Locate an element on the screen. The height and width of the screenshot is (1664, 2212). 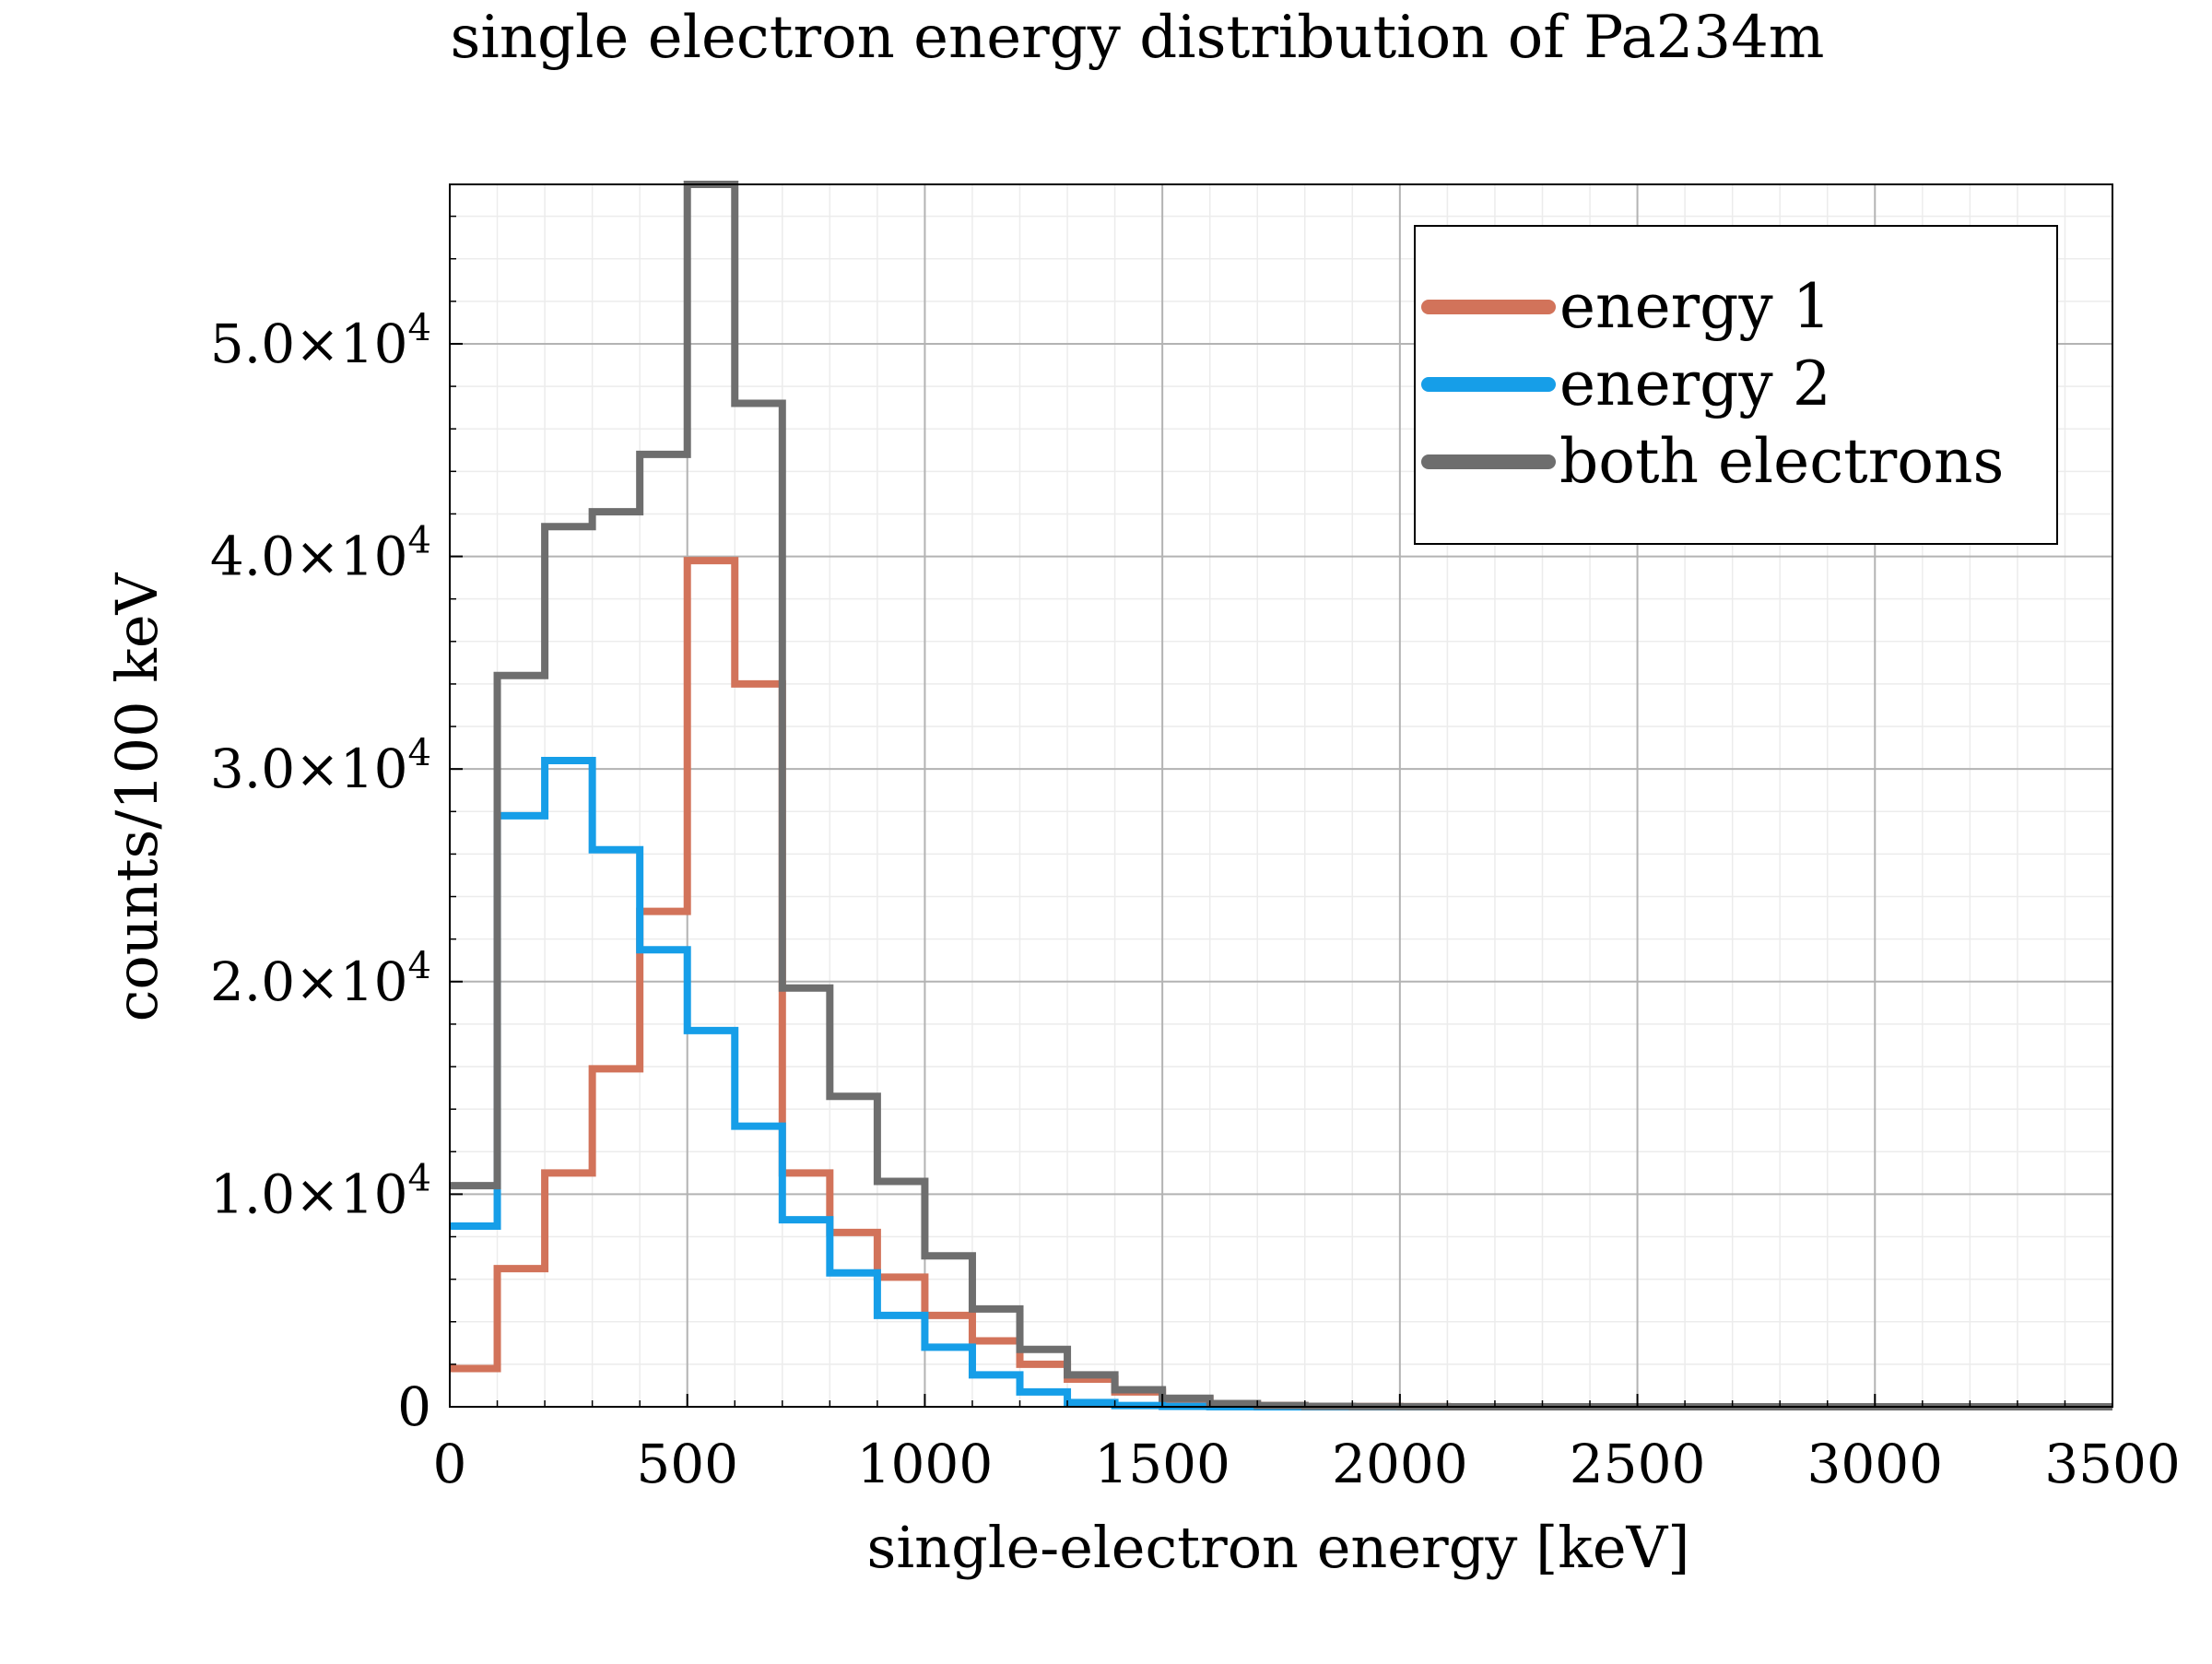
y-tick-label: 1.0×10⁴ is located at coordinates (320, 1191).